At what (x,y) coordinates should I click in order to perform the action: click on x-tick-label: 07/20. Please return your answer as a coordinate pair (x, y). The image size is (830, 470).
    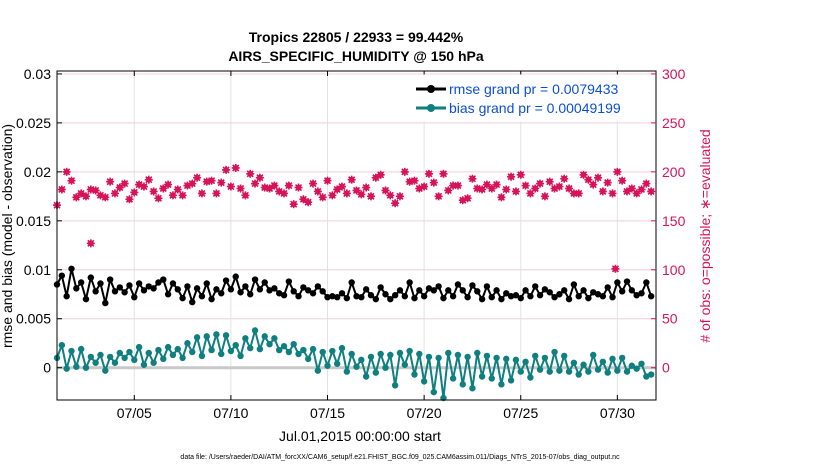
    Looking at the image, I should click on (424, 413).